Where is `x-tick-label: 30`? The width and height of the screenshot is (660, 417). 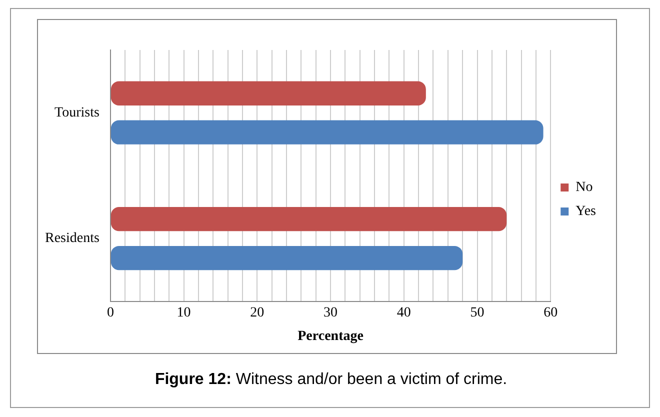
x-tick-label: 30 is located at coordinates (331, 312).